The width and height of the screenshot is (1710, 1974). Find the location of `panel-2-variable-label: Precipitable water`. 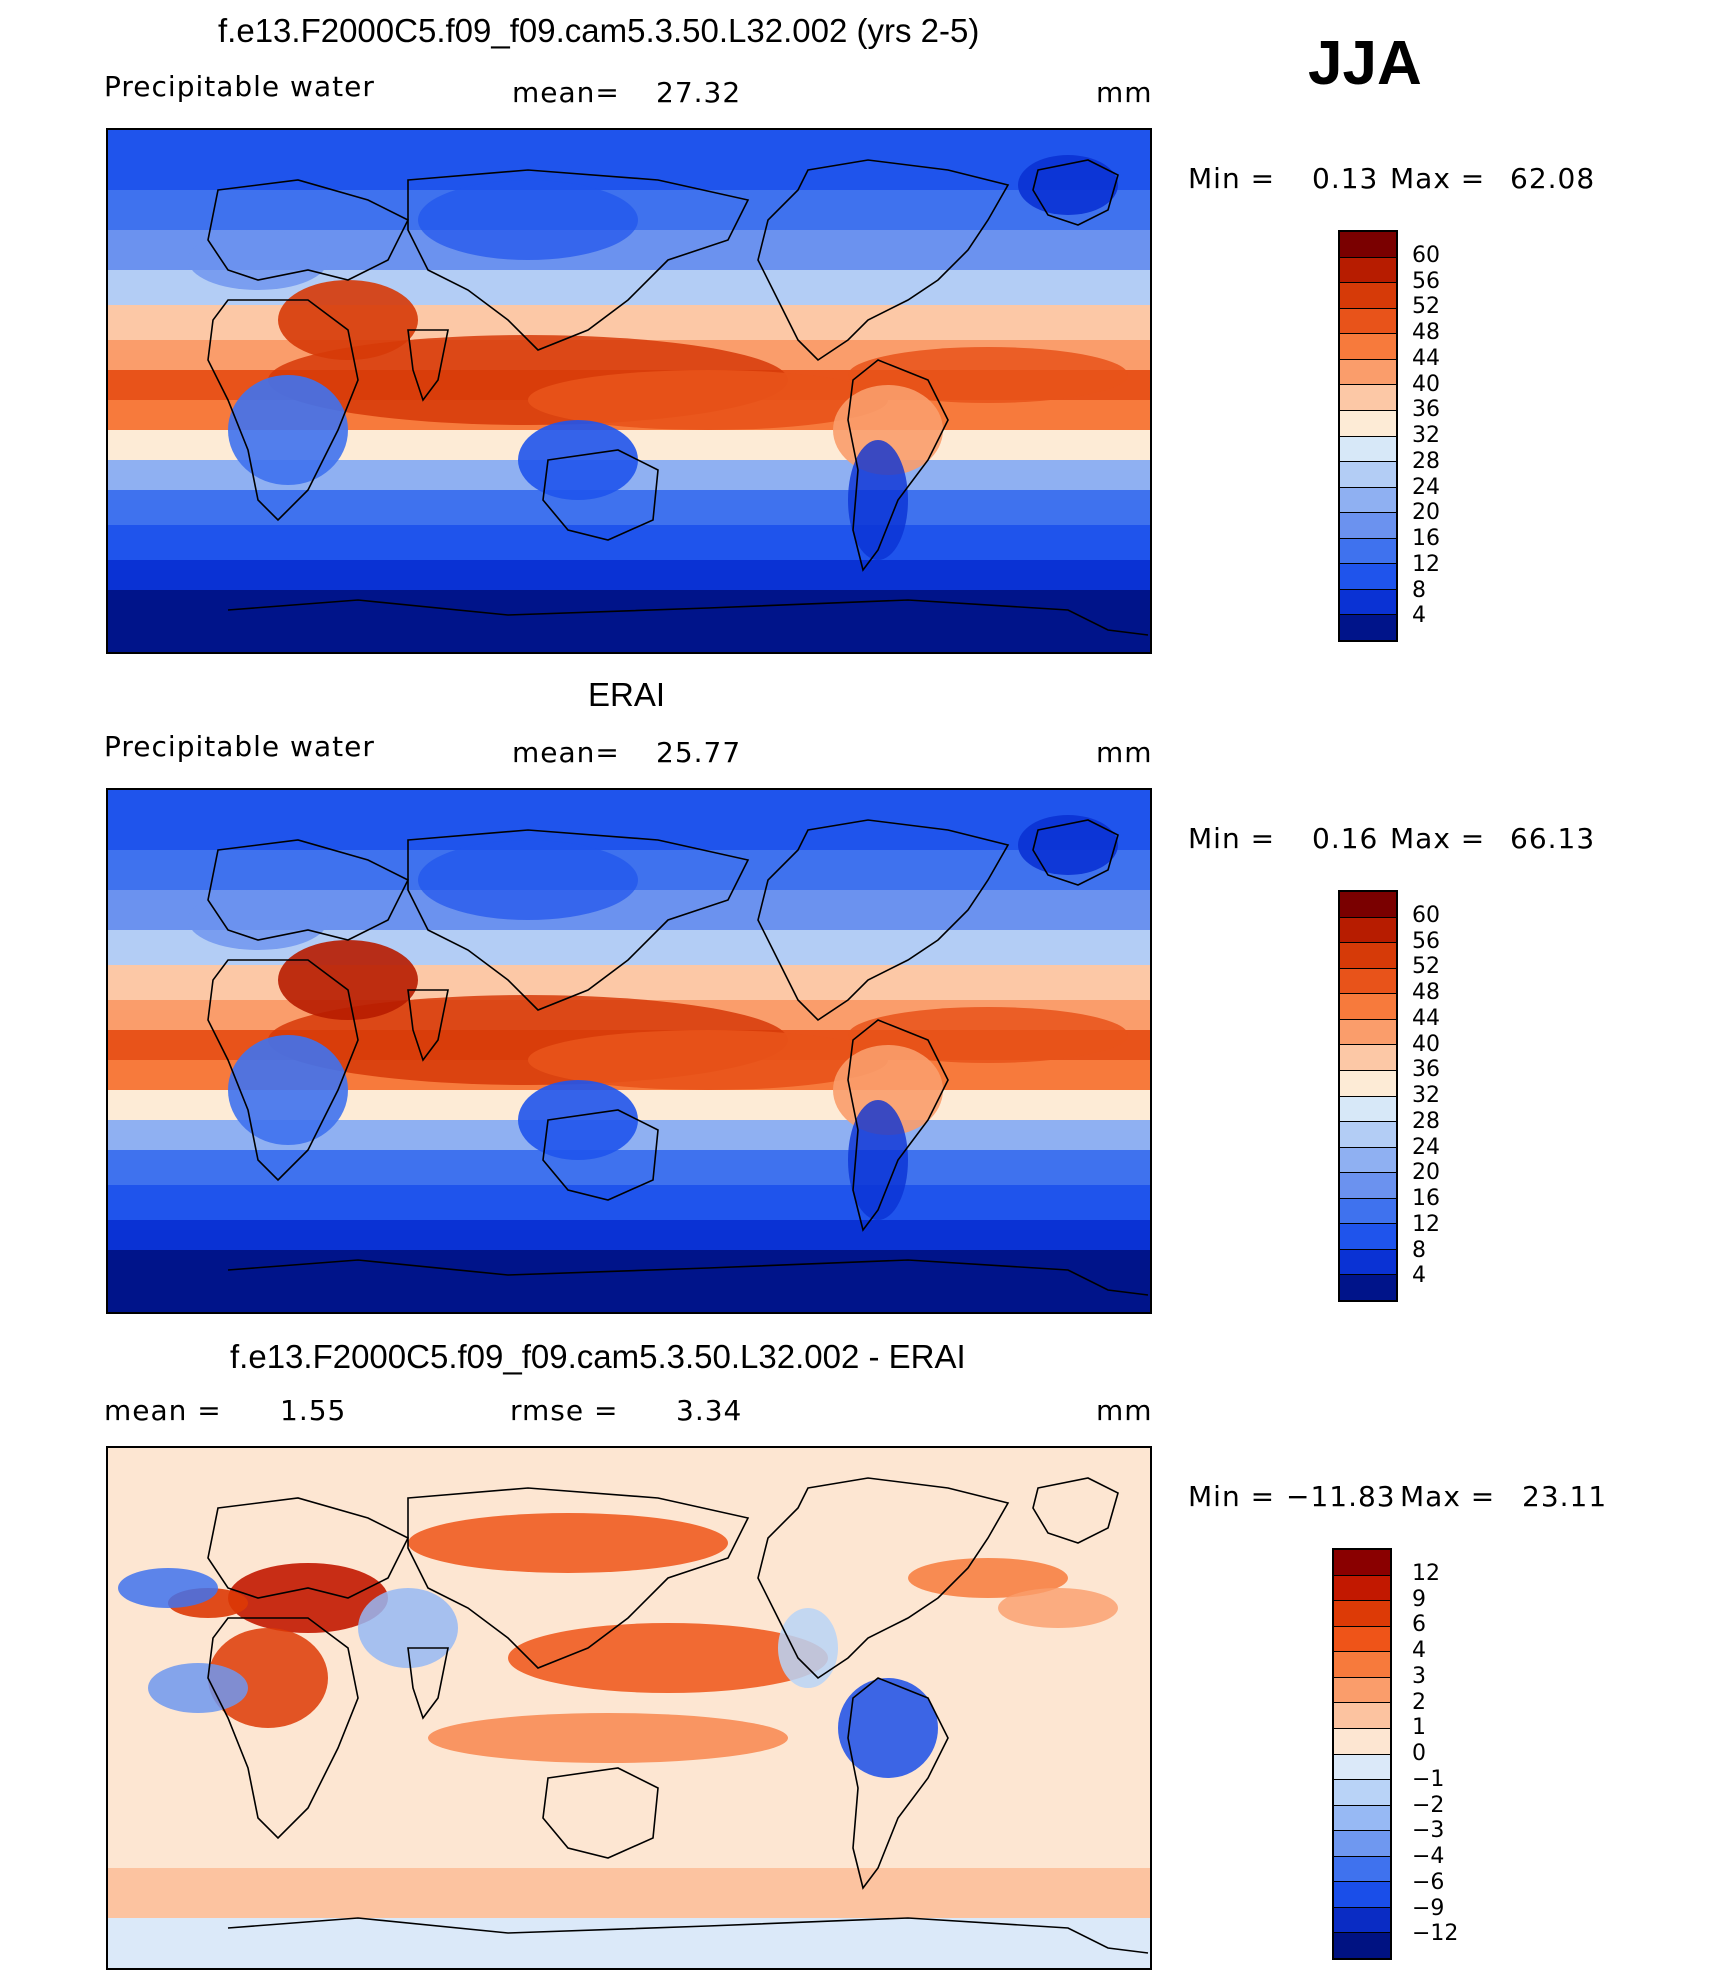

panel-2-variable-label: Precipitable water is located at coordinates (239, 746).